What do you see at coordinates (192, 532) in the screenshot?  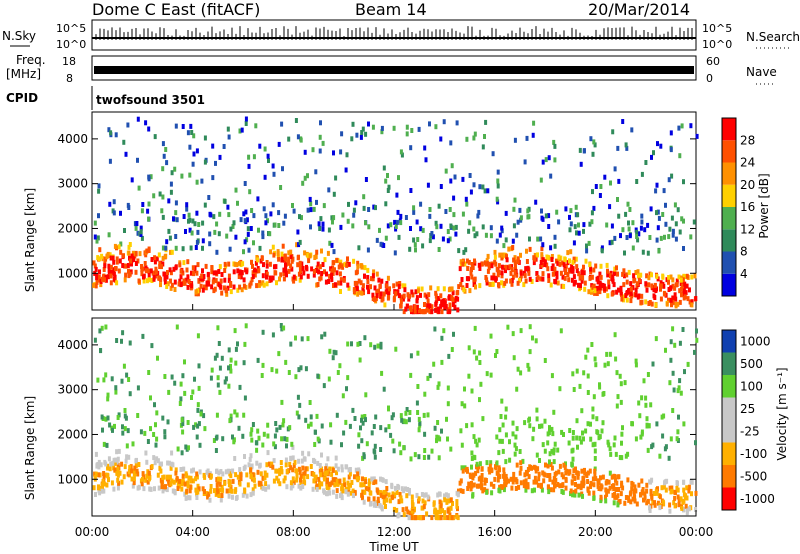 I see `time-tick-label: 04:00` at bounding box center [192, 532].